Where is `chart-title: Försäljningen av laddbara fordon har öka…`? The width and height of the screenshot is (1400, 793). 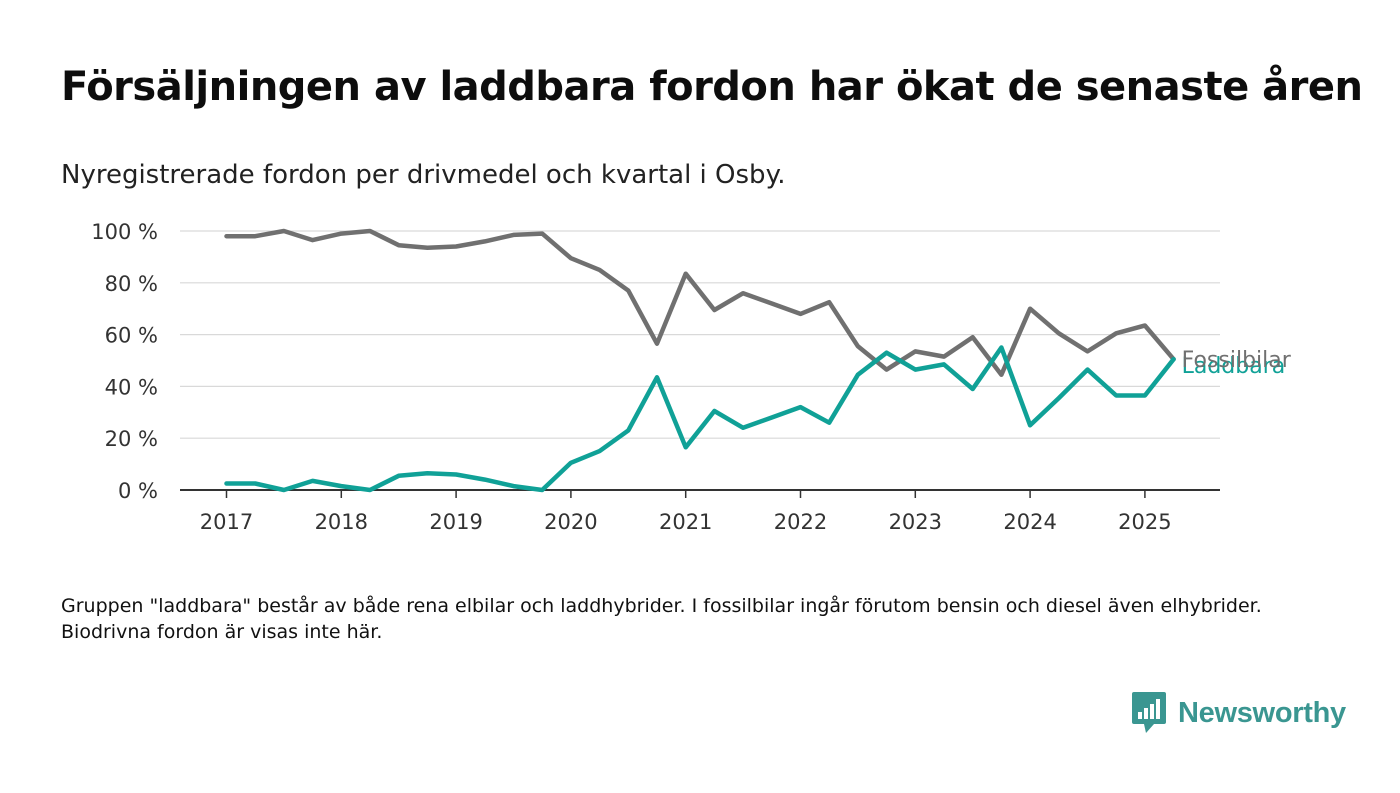
chart-title: Försäljningen av laddbara fordon har öka… is located at coordinates (712, 87).